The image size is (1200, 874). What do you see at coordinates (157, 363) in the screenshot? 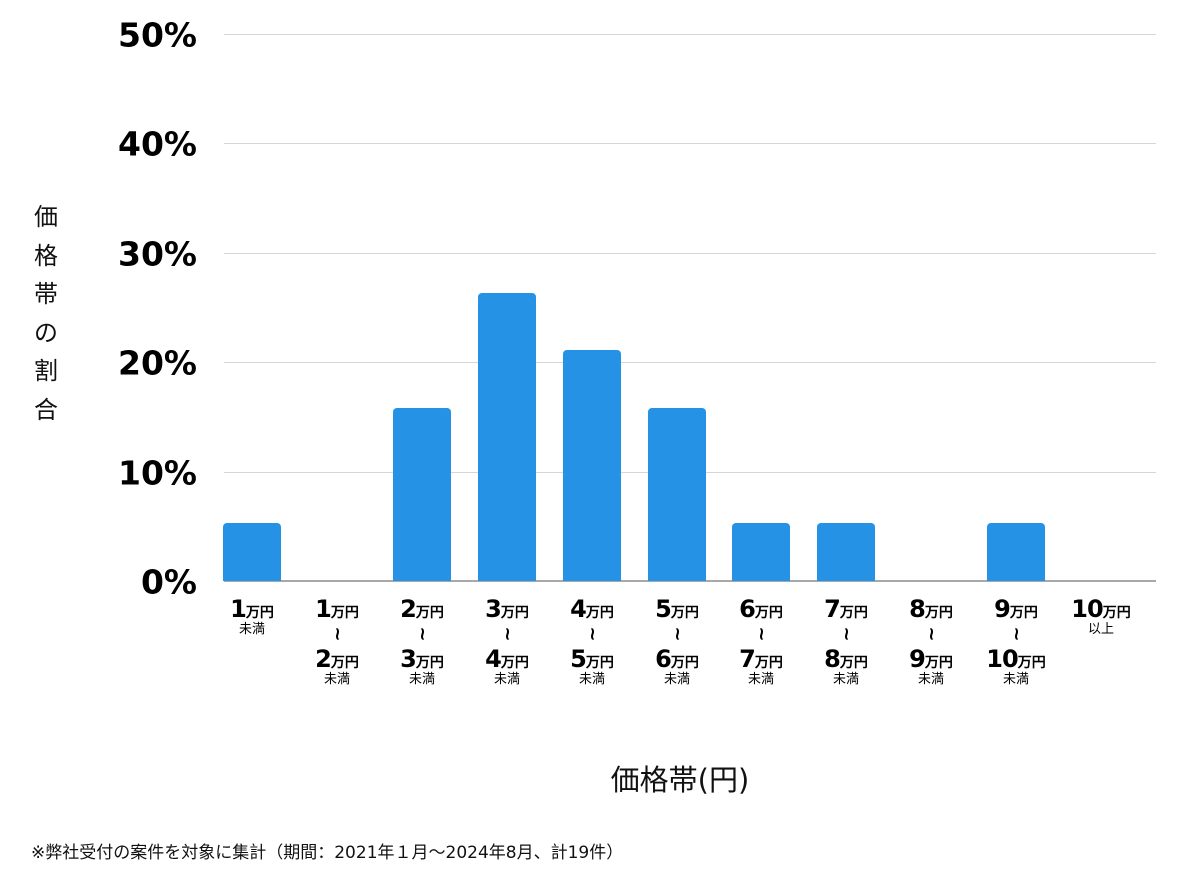
I see `y-tick-label: 20%` at bounding box center [157, 363].